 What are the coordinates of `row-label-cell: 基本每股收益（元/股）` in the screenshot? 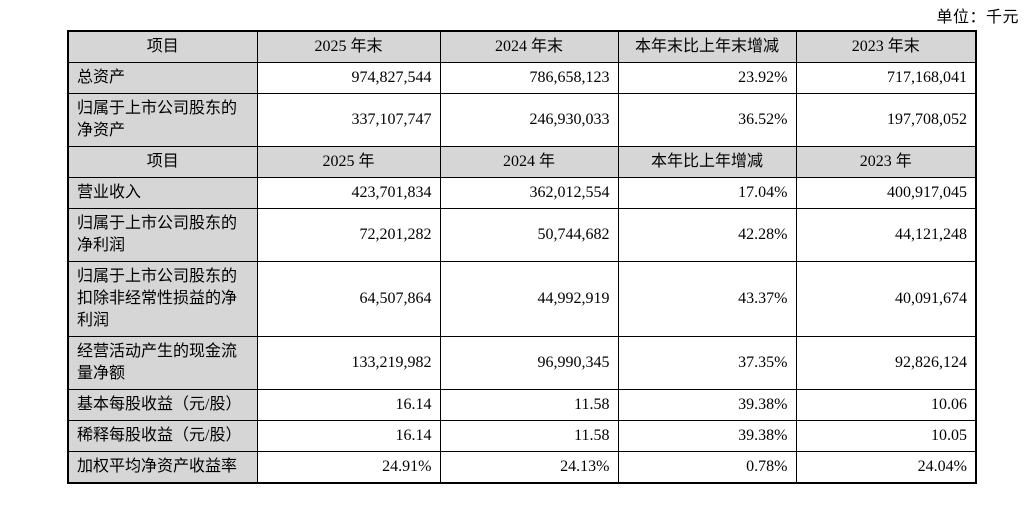 It's located at (162, 405).